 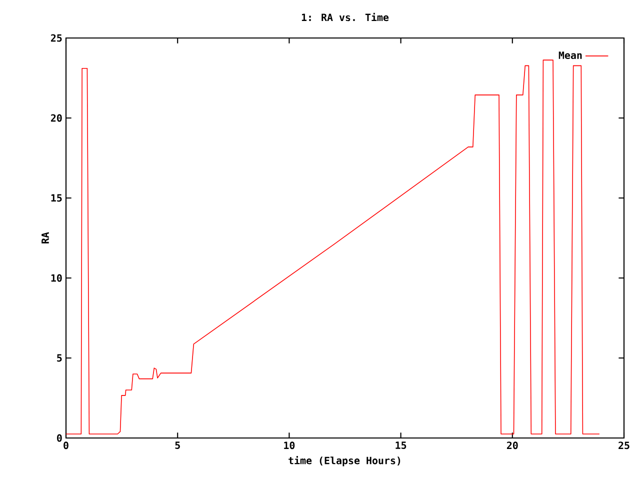 What do you see at coordinates (45, 238) in the screenshot?
I see `y-axis-title: RA` at bounding box center [45, 238].